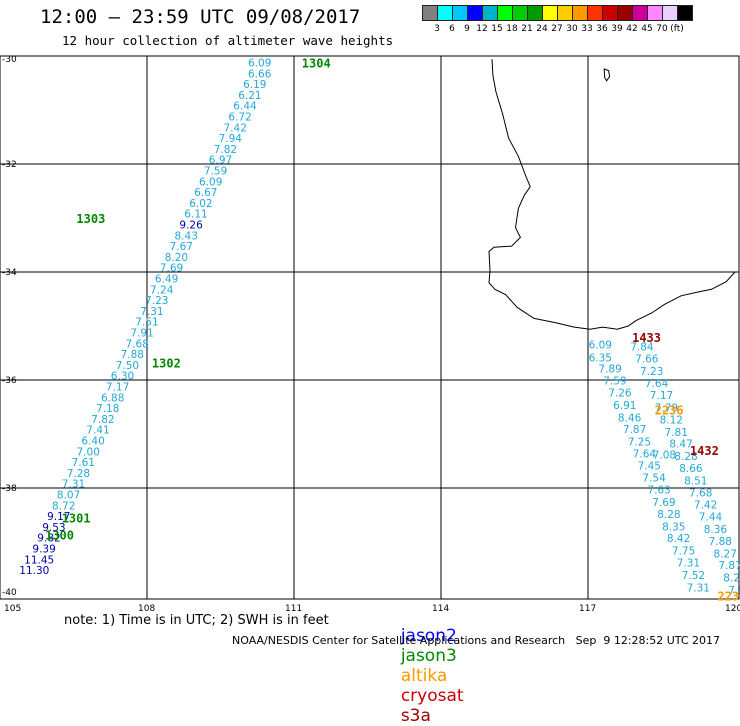  I want to click on wave-height-value: 7.26, so click(620, 393).